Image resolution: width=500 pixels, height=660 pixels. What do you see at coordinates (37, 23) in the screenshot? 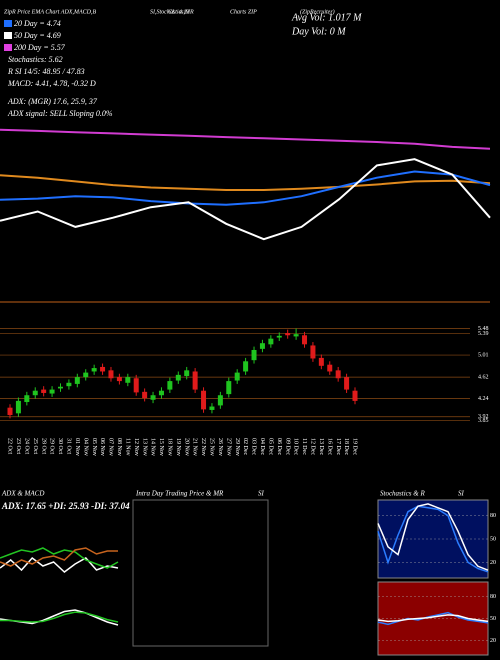
I see `legend-label: 20 Day = 4.74` at bounding box center [37, 23].